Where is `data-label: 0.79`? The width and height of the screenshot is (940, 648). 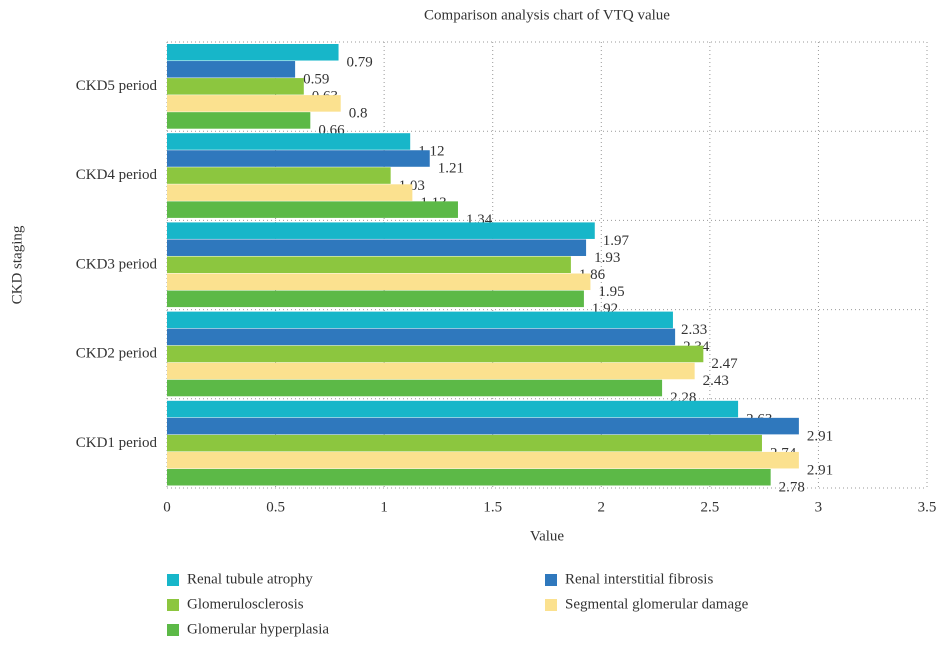
data-label: 0.79 is located at coordinates (360, 62).